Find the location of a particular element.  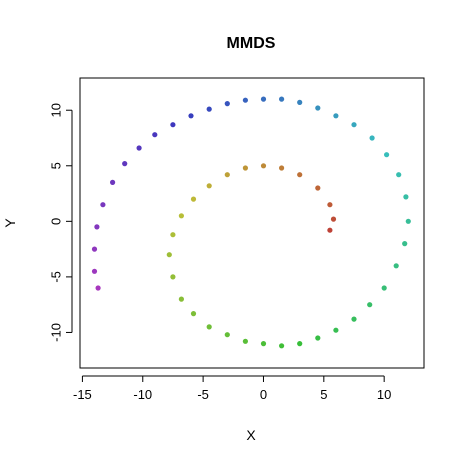

y-tick-label: 10 is located at coordinates (56, 110).